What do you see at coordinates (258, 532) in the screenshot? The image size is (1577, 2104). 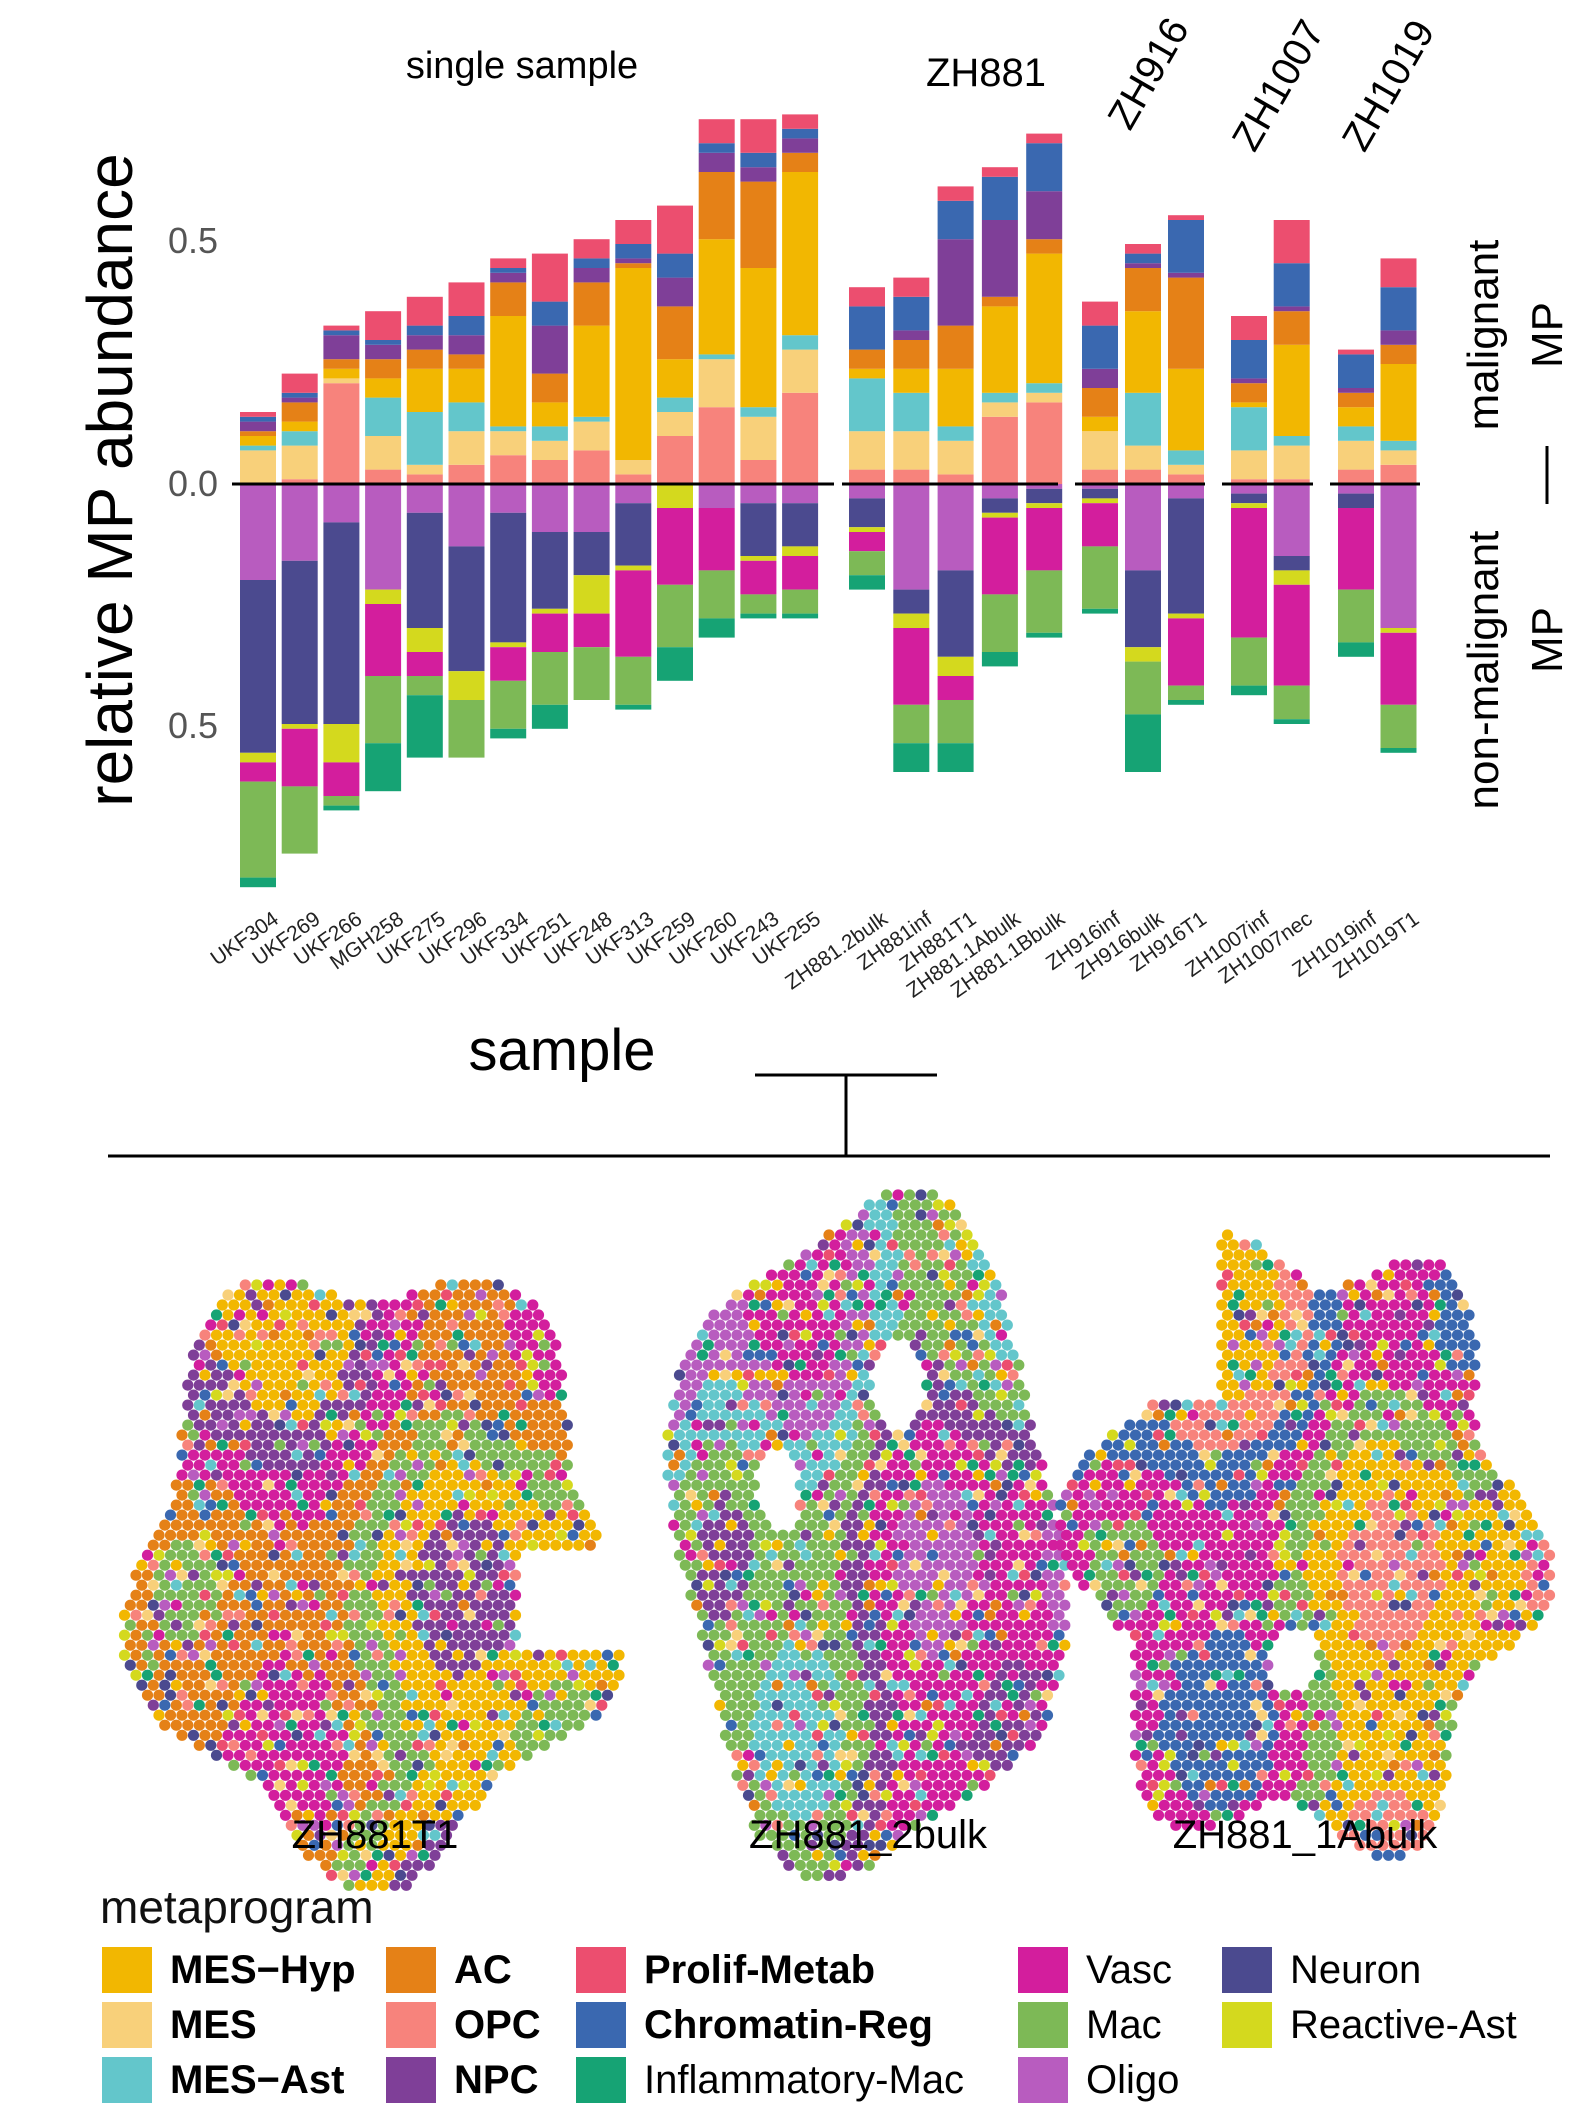 I see `bar-segment-oligo` at bounding box center [258, 532].